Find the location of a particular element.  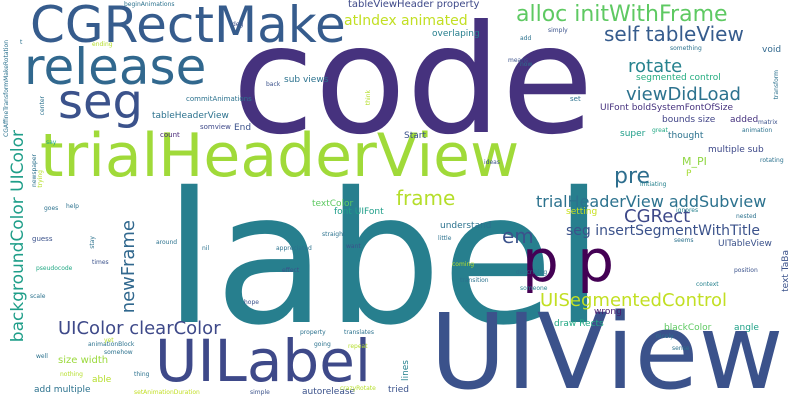

word-property: property is located at coordinates (313, 332).